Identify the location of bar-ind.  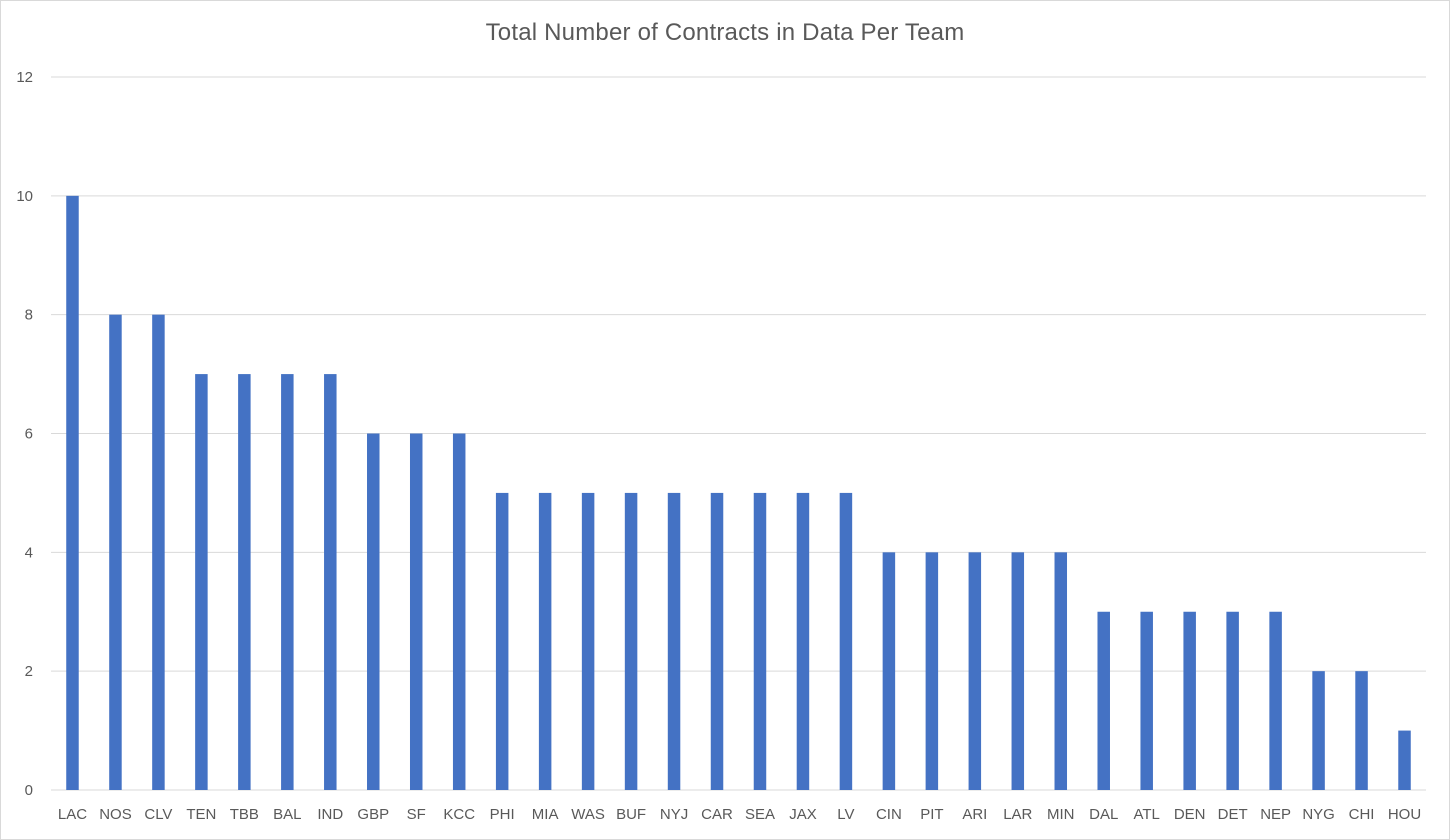
(330, 582).